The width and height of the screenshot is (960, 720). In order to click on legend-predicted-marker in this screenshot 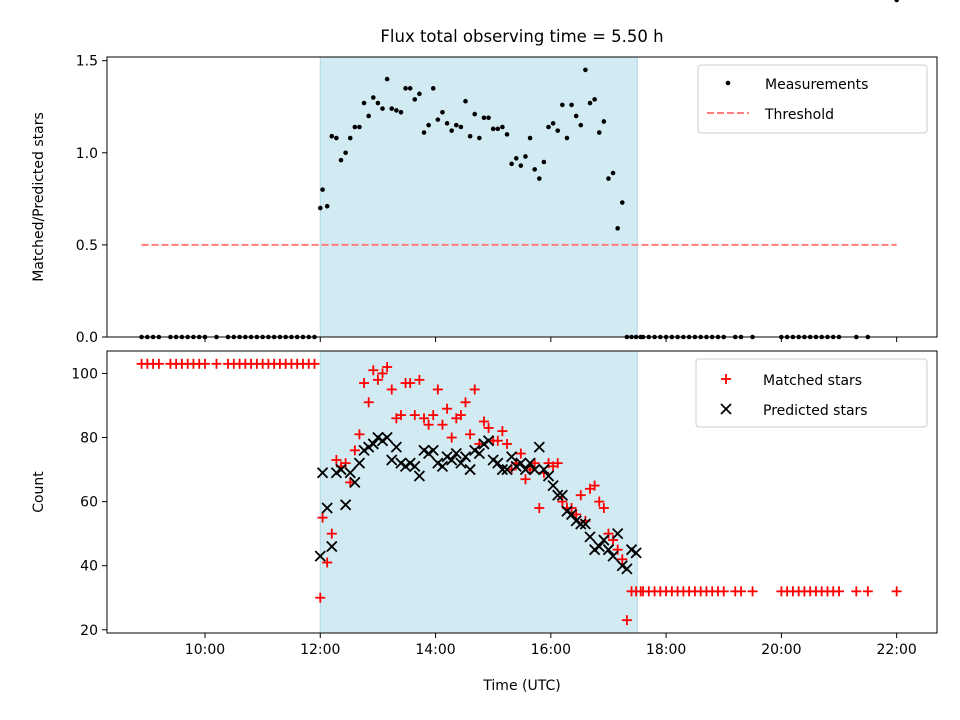, I will do `click(726, 409)`.